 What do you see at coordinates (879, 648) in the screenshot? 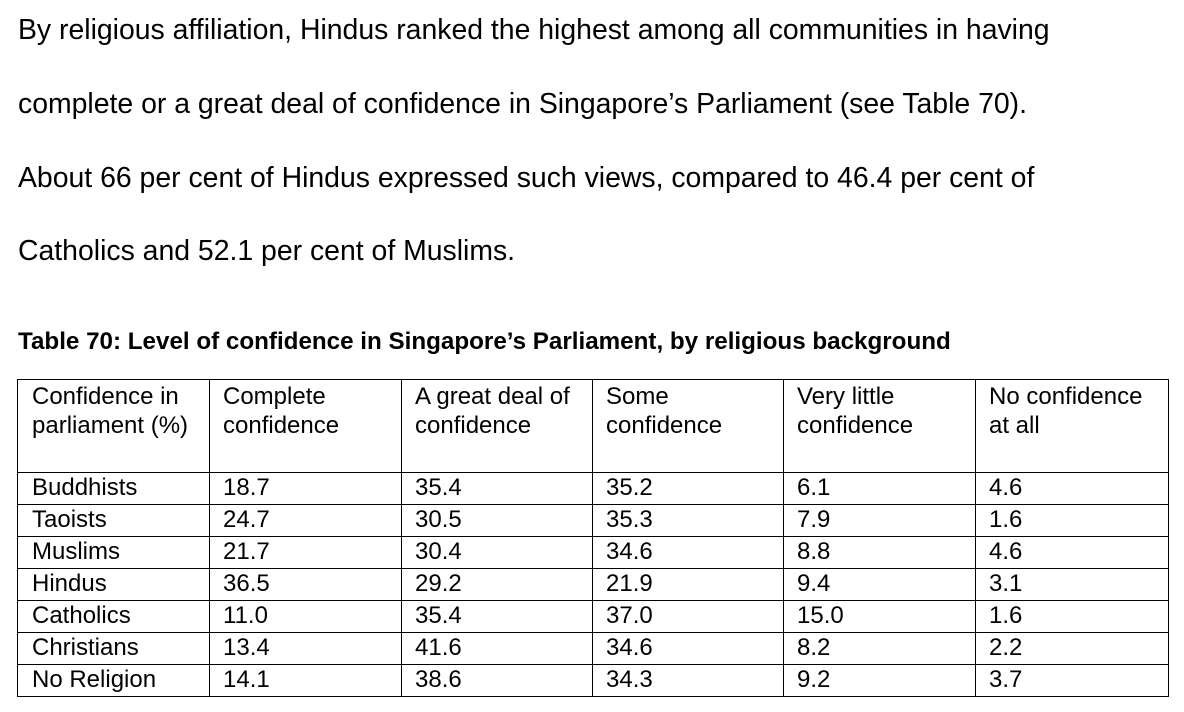
I see `table-cell: 8.2` at bounding box center [879, 648].